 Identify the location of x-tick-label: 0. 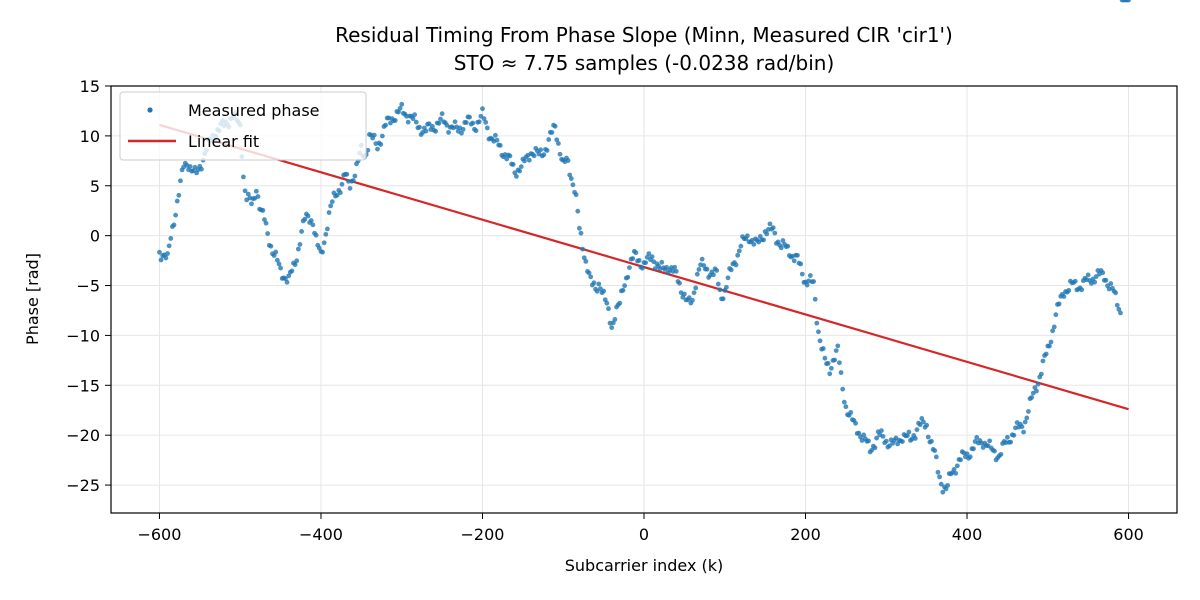
(644, 534).